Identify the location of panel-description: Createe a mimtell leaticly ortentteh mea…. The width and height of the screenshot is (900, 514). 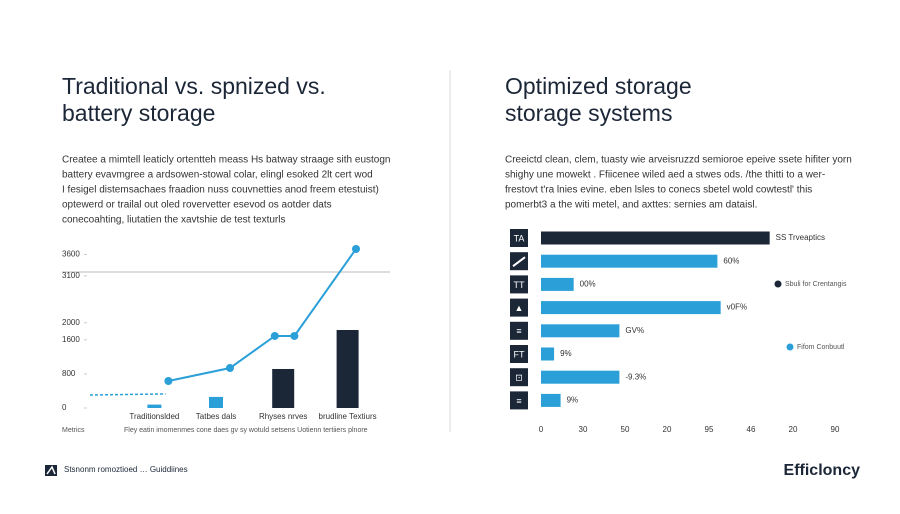
(226, 160).